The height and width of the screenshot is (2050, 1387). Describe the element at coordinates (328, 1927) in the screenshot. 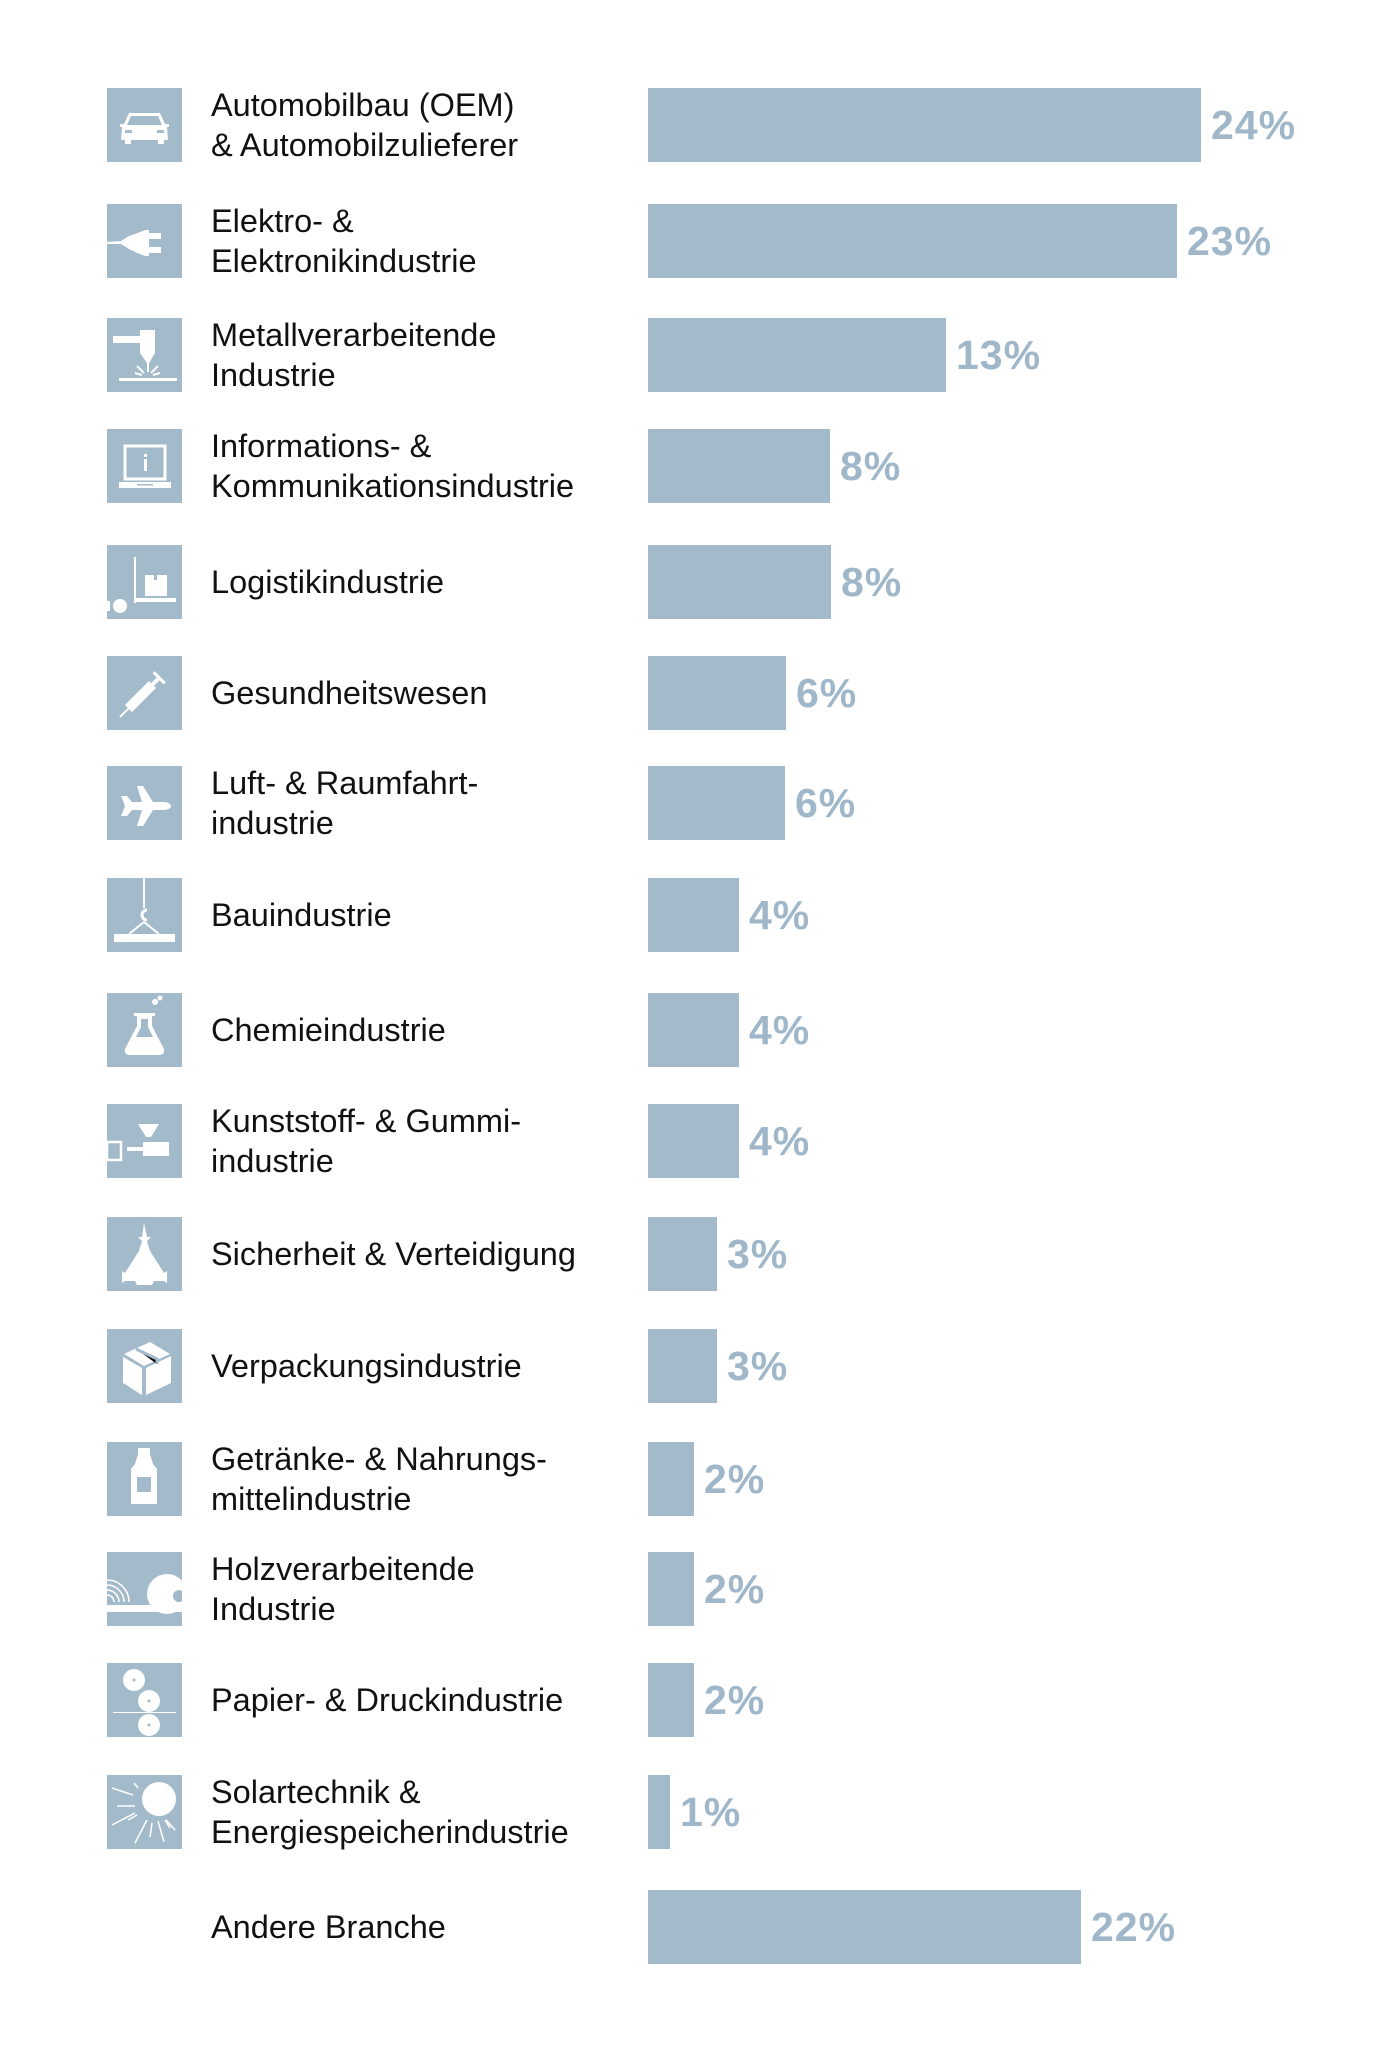

I see `category-label: Andere Branche` at that location.